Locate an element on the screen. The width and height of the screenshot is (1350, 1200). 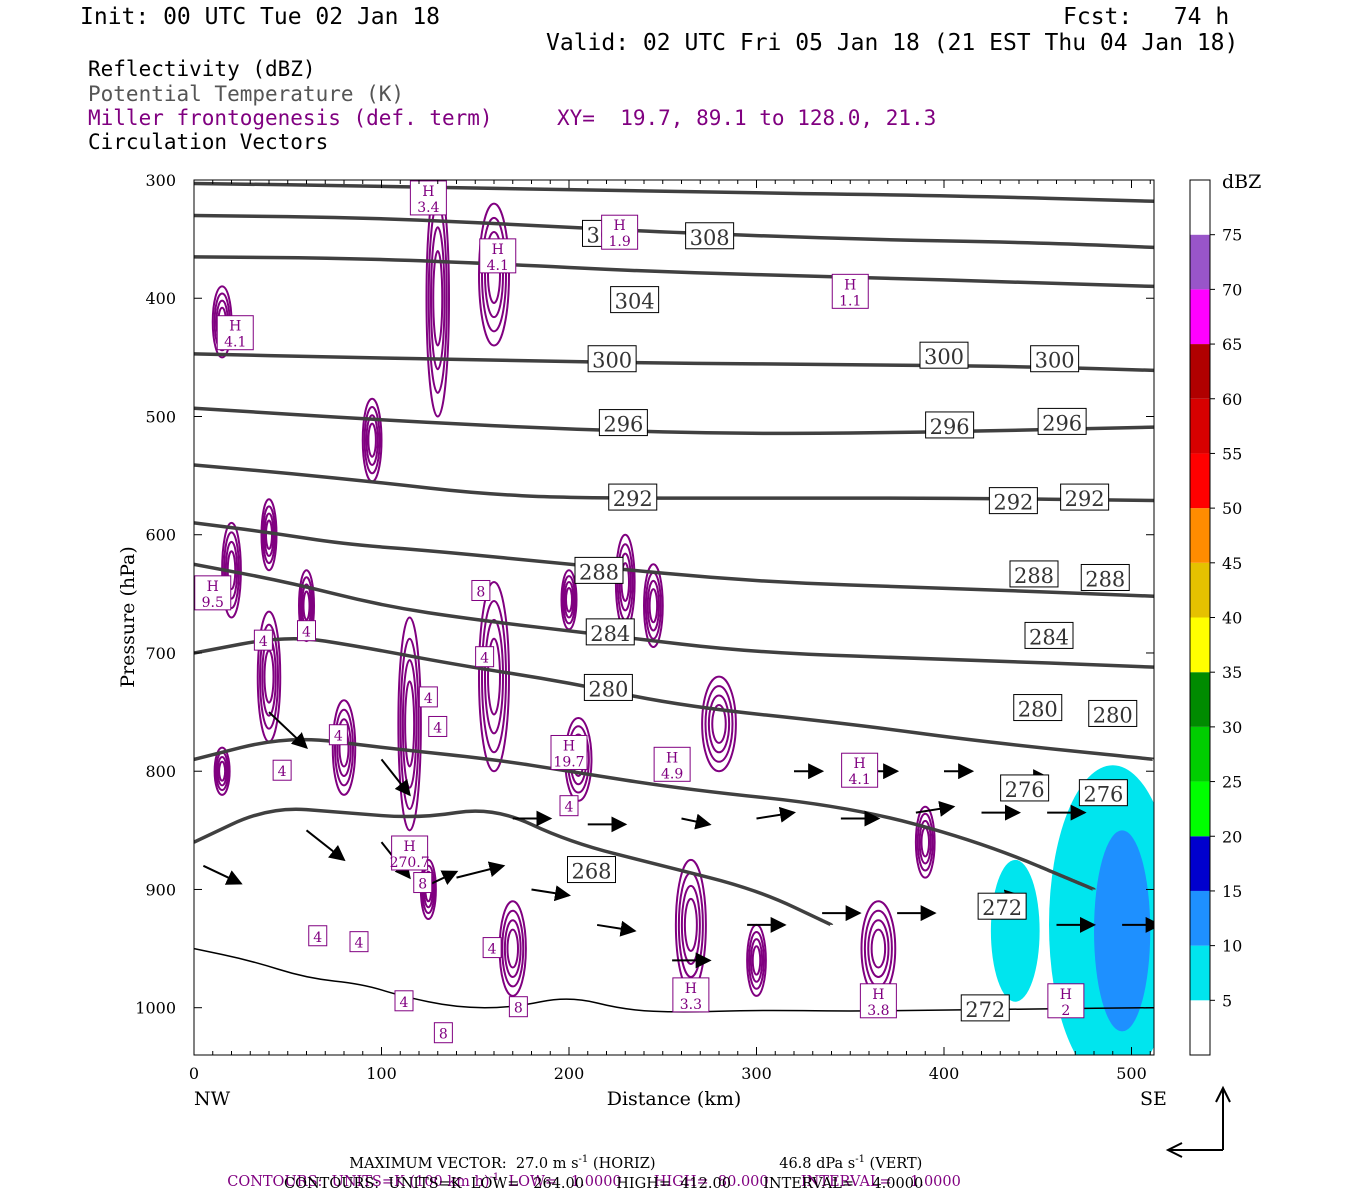
theta-label: 304 is located at coordinates (635, 302).